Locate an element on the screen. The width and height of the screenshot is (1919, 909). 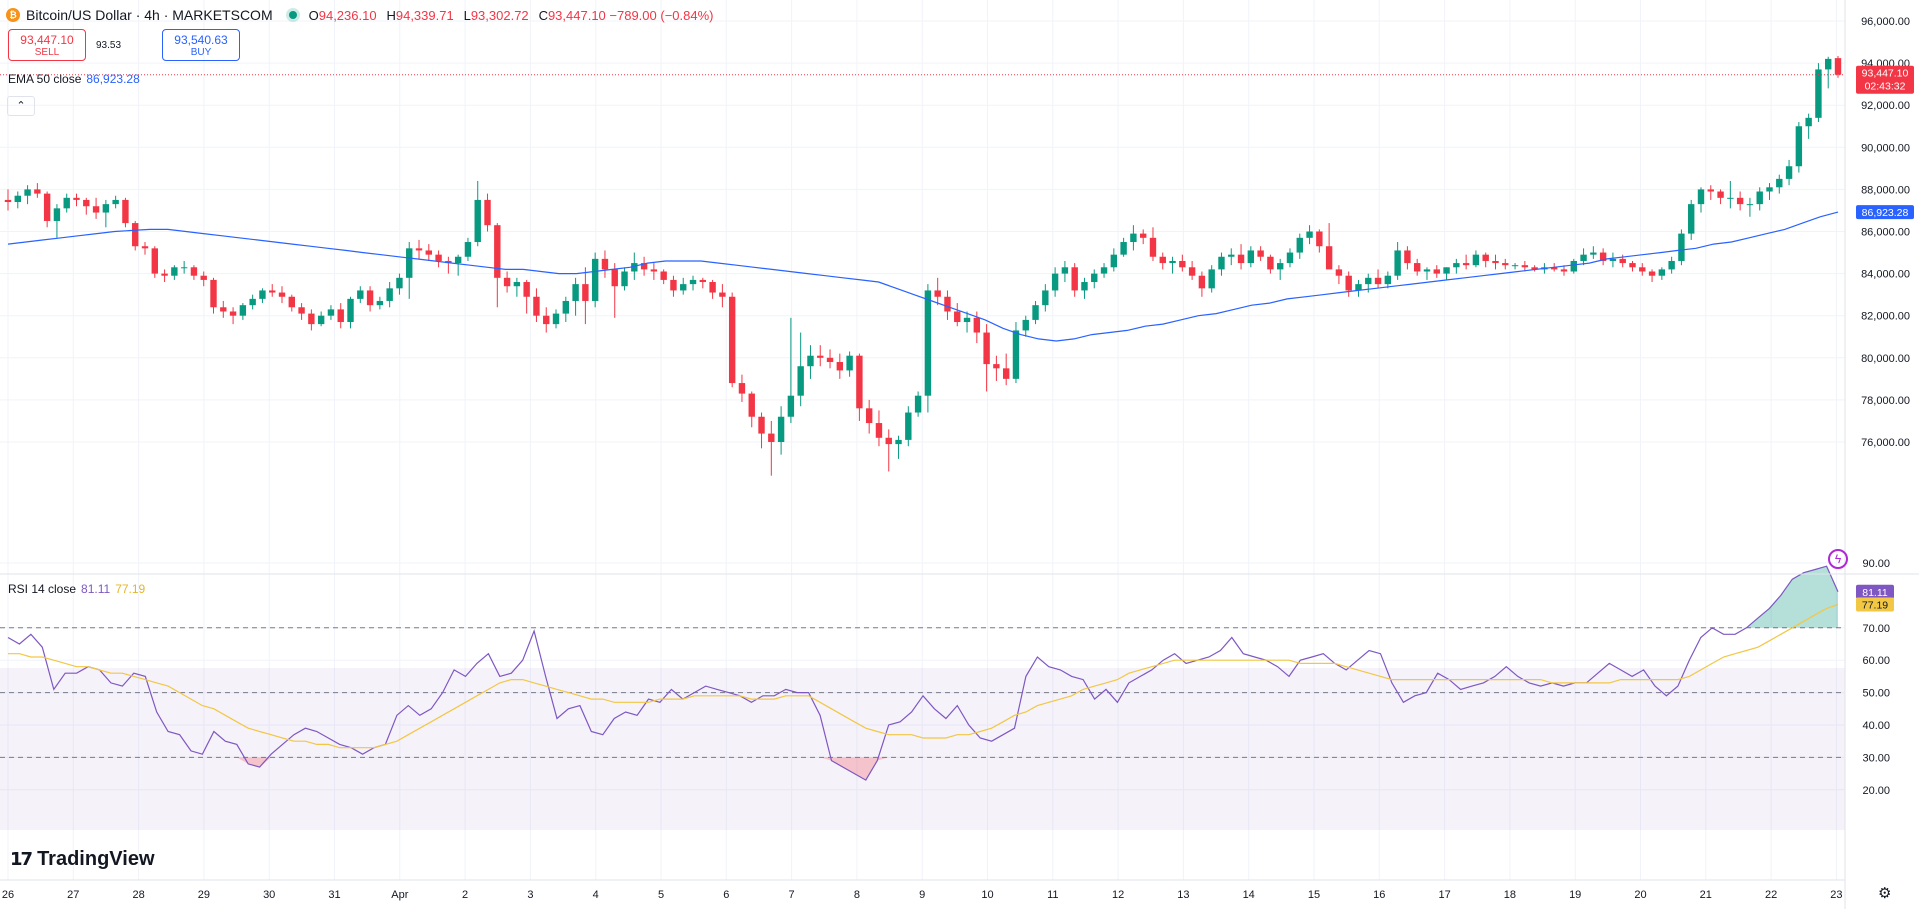
price-tick-label: 76,000.00 is located at coordinates (1885, 443).